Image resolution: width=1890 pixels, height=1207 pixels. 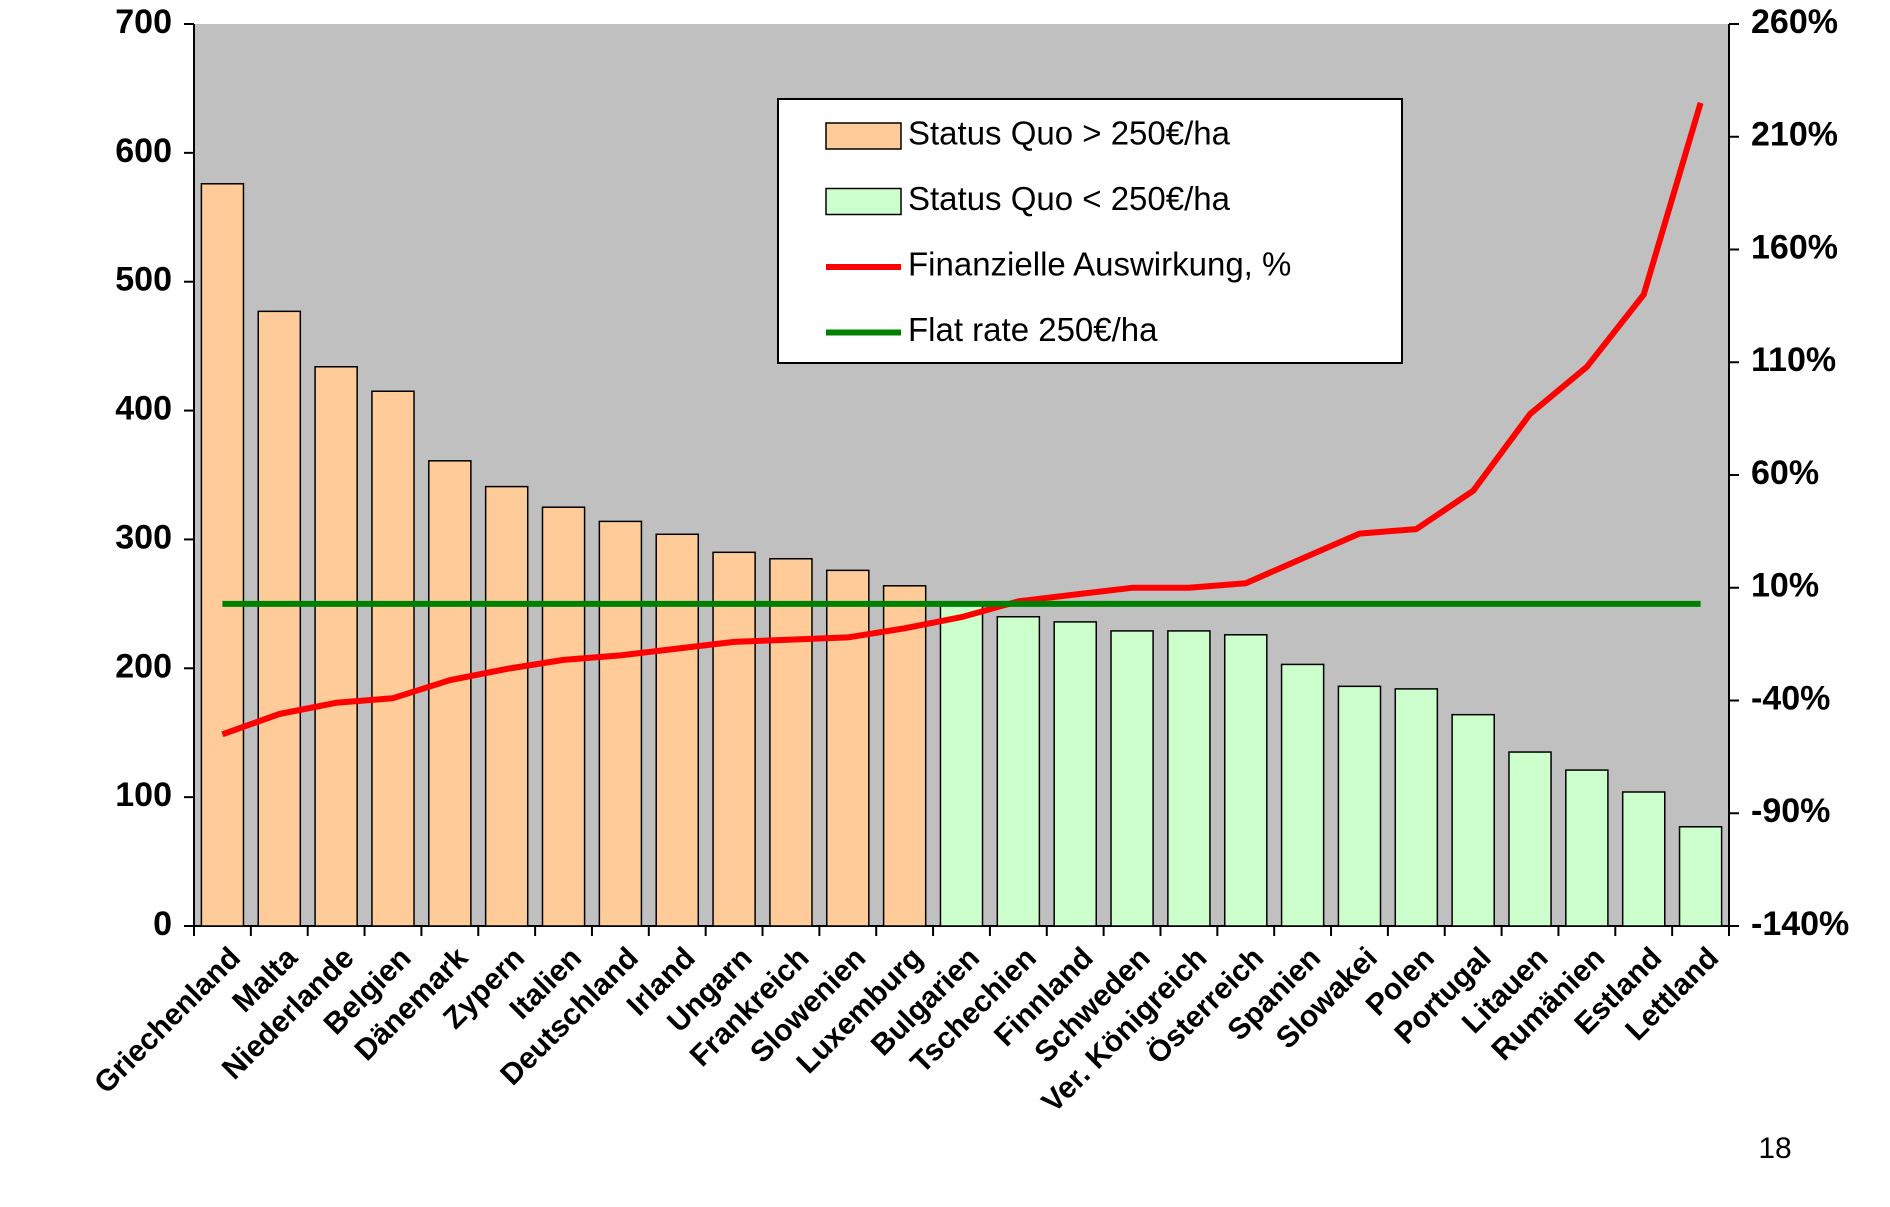 What do you see at coordinates (143, 409) in the screenshot?
I see `y-tick-label: 400` at bounding box center [143, 409].